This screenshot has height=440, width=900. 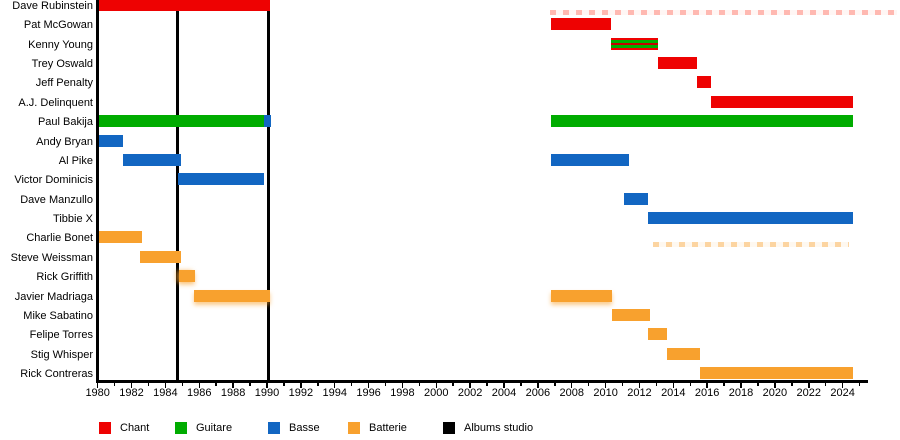 I want to click on member-label: Tibbie X, so click(x=73, y=219).